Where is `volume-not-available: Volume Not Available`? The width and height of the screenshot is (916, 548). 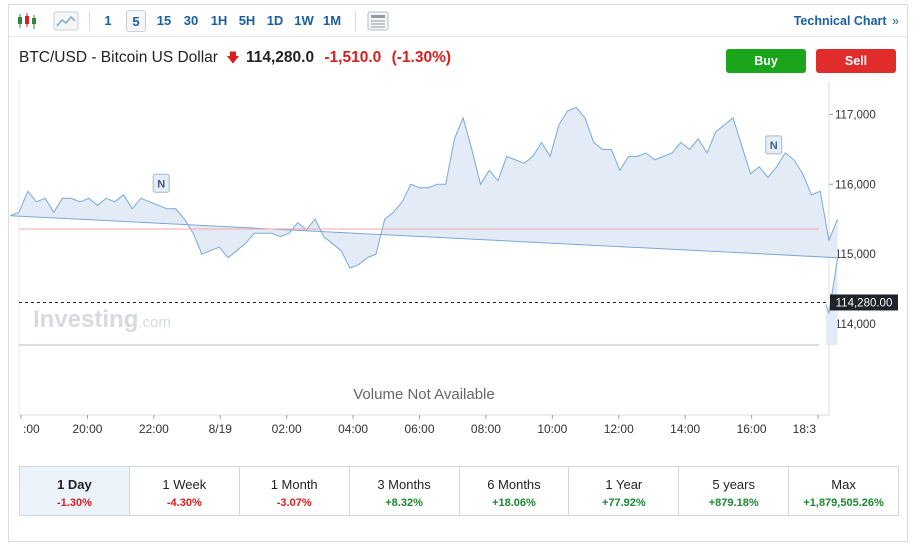
volume-not-available: Volume Not Available is located at coordinates (423, 394).